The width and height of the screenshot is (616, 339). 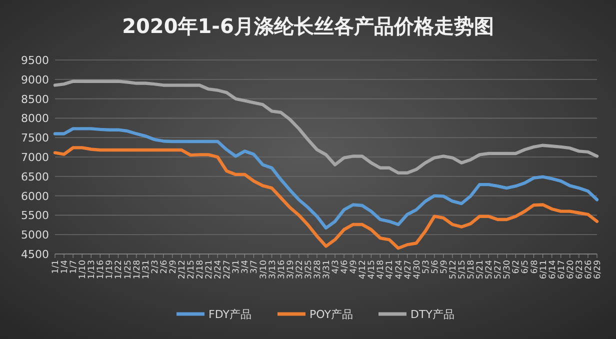 I want to click on x-tick-label: 2/18, so click(x=201, y=270).